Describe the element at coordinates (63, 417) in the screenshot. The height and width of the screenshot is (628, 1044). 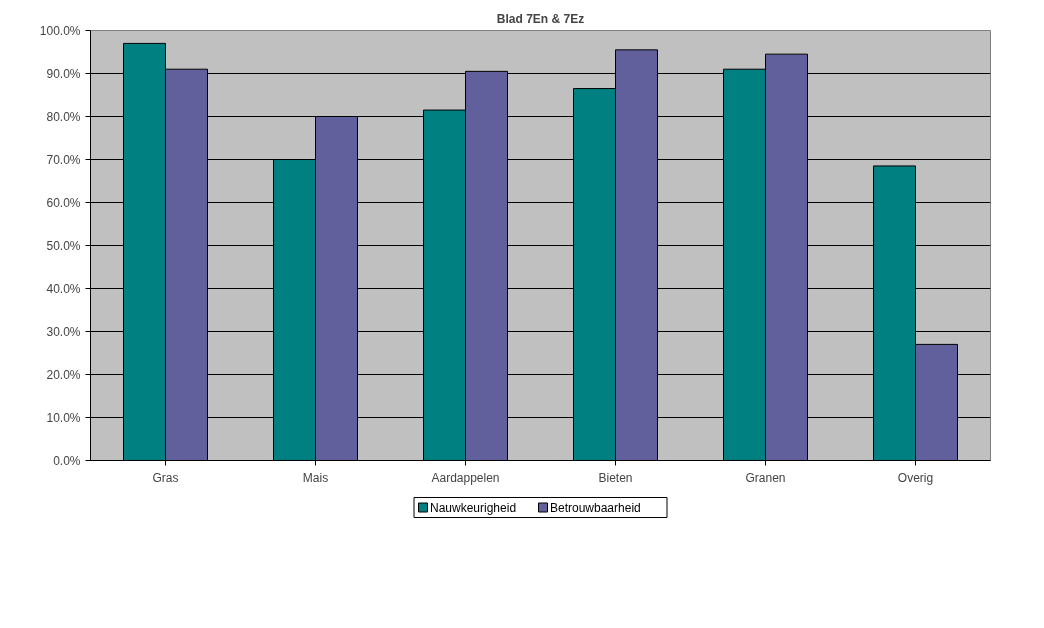
I see `y-tick-label: 10.0%` at that location.